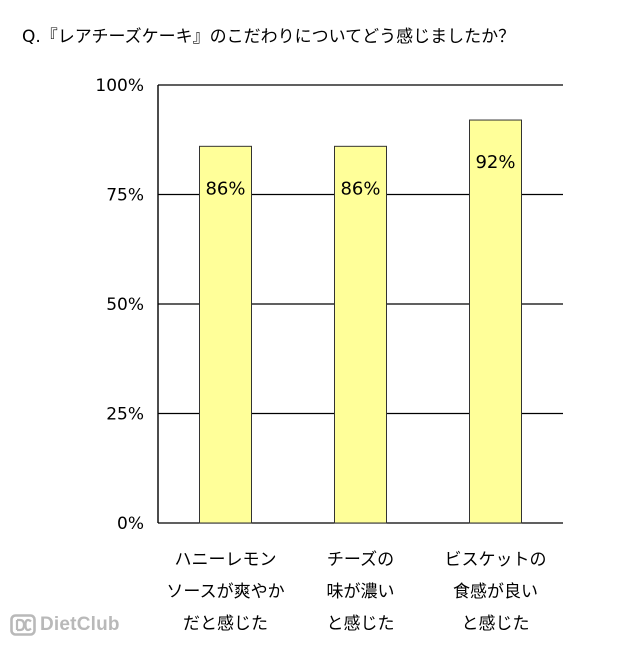 Image resolution: width=640 pixels, height=654 pixels. I want to click on watermark-text: DietClub, so click(80, 624).